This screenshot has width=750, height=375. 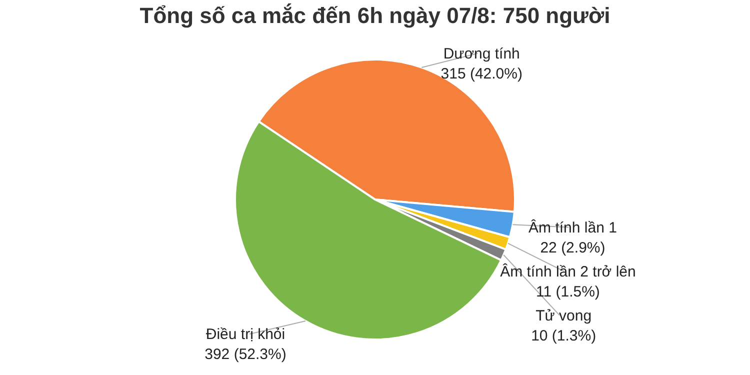 I want to click on slice-label: Dương tính, so click(x=481, y=53).